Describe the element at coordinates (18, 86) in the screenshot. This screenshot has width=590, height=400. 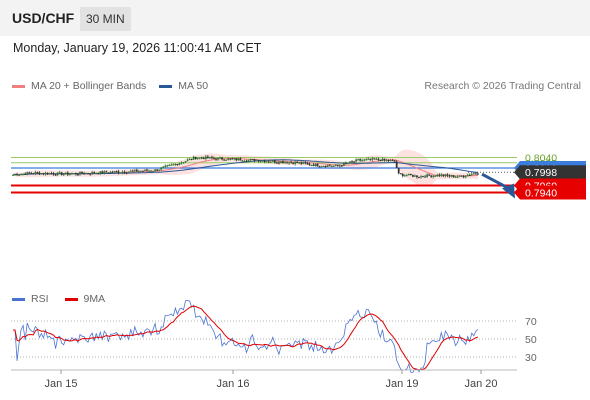
I see `ma20-swatch` at that location.